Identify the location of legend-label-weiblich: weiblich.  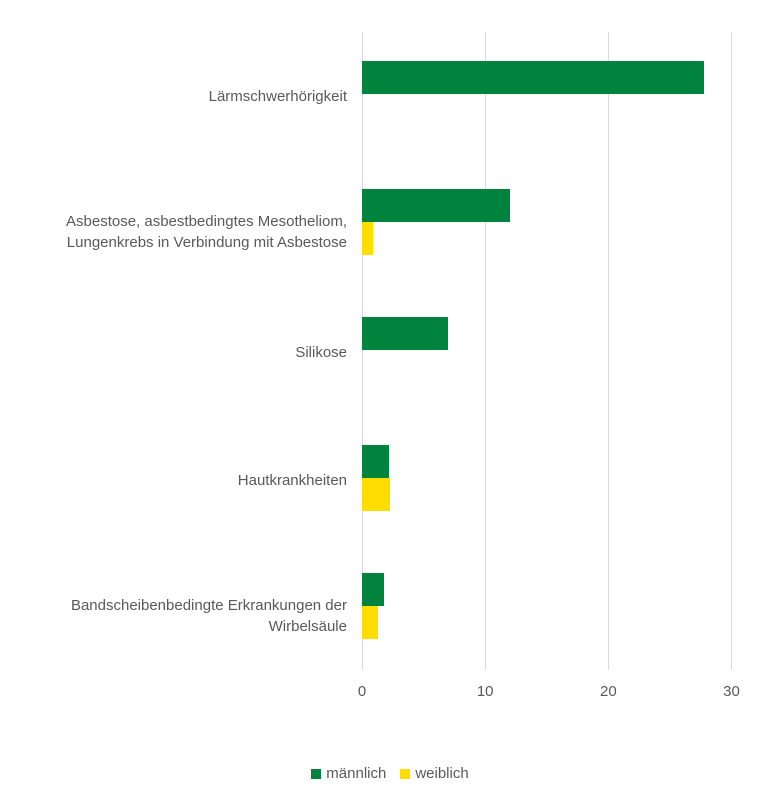
(442, 773).